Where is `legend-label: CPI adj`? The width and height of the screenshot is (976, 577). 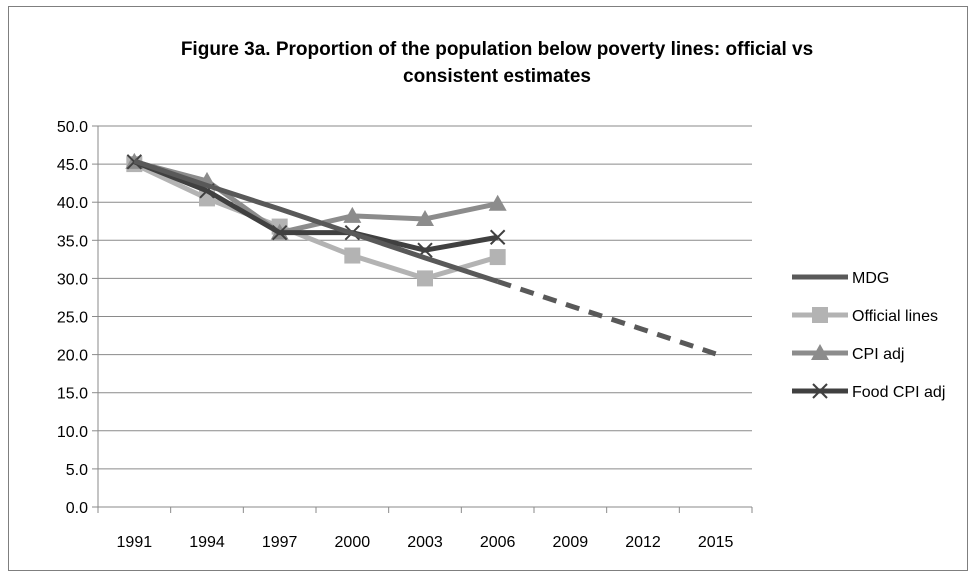 legend-label: CPI adj is located at coordinates (878, 354).